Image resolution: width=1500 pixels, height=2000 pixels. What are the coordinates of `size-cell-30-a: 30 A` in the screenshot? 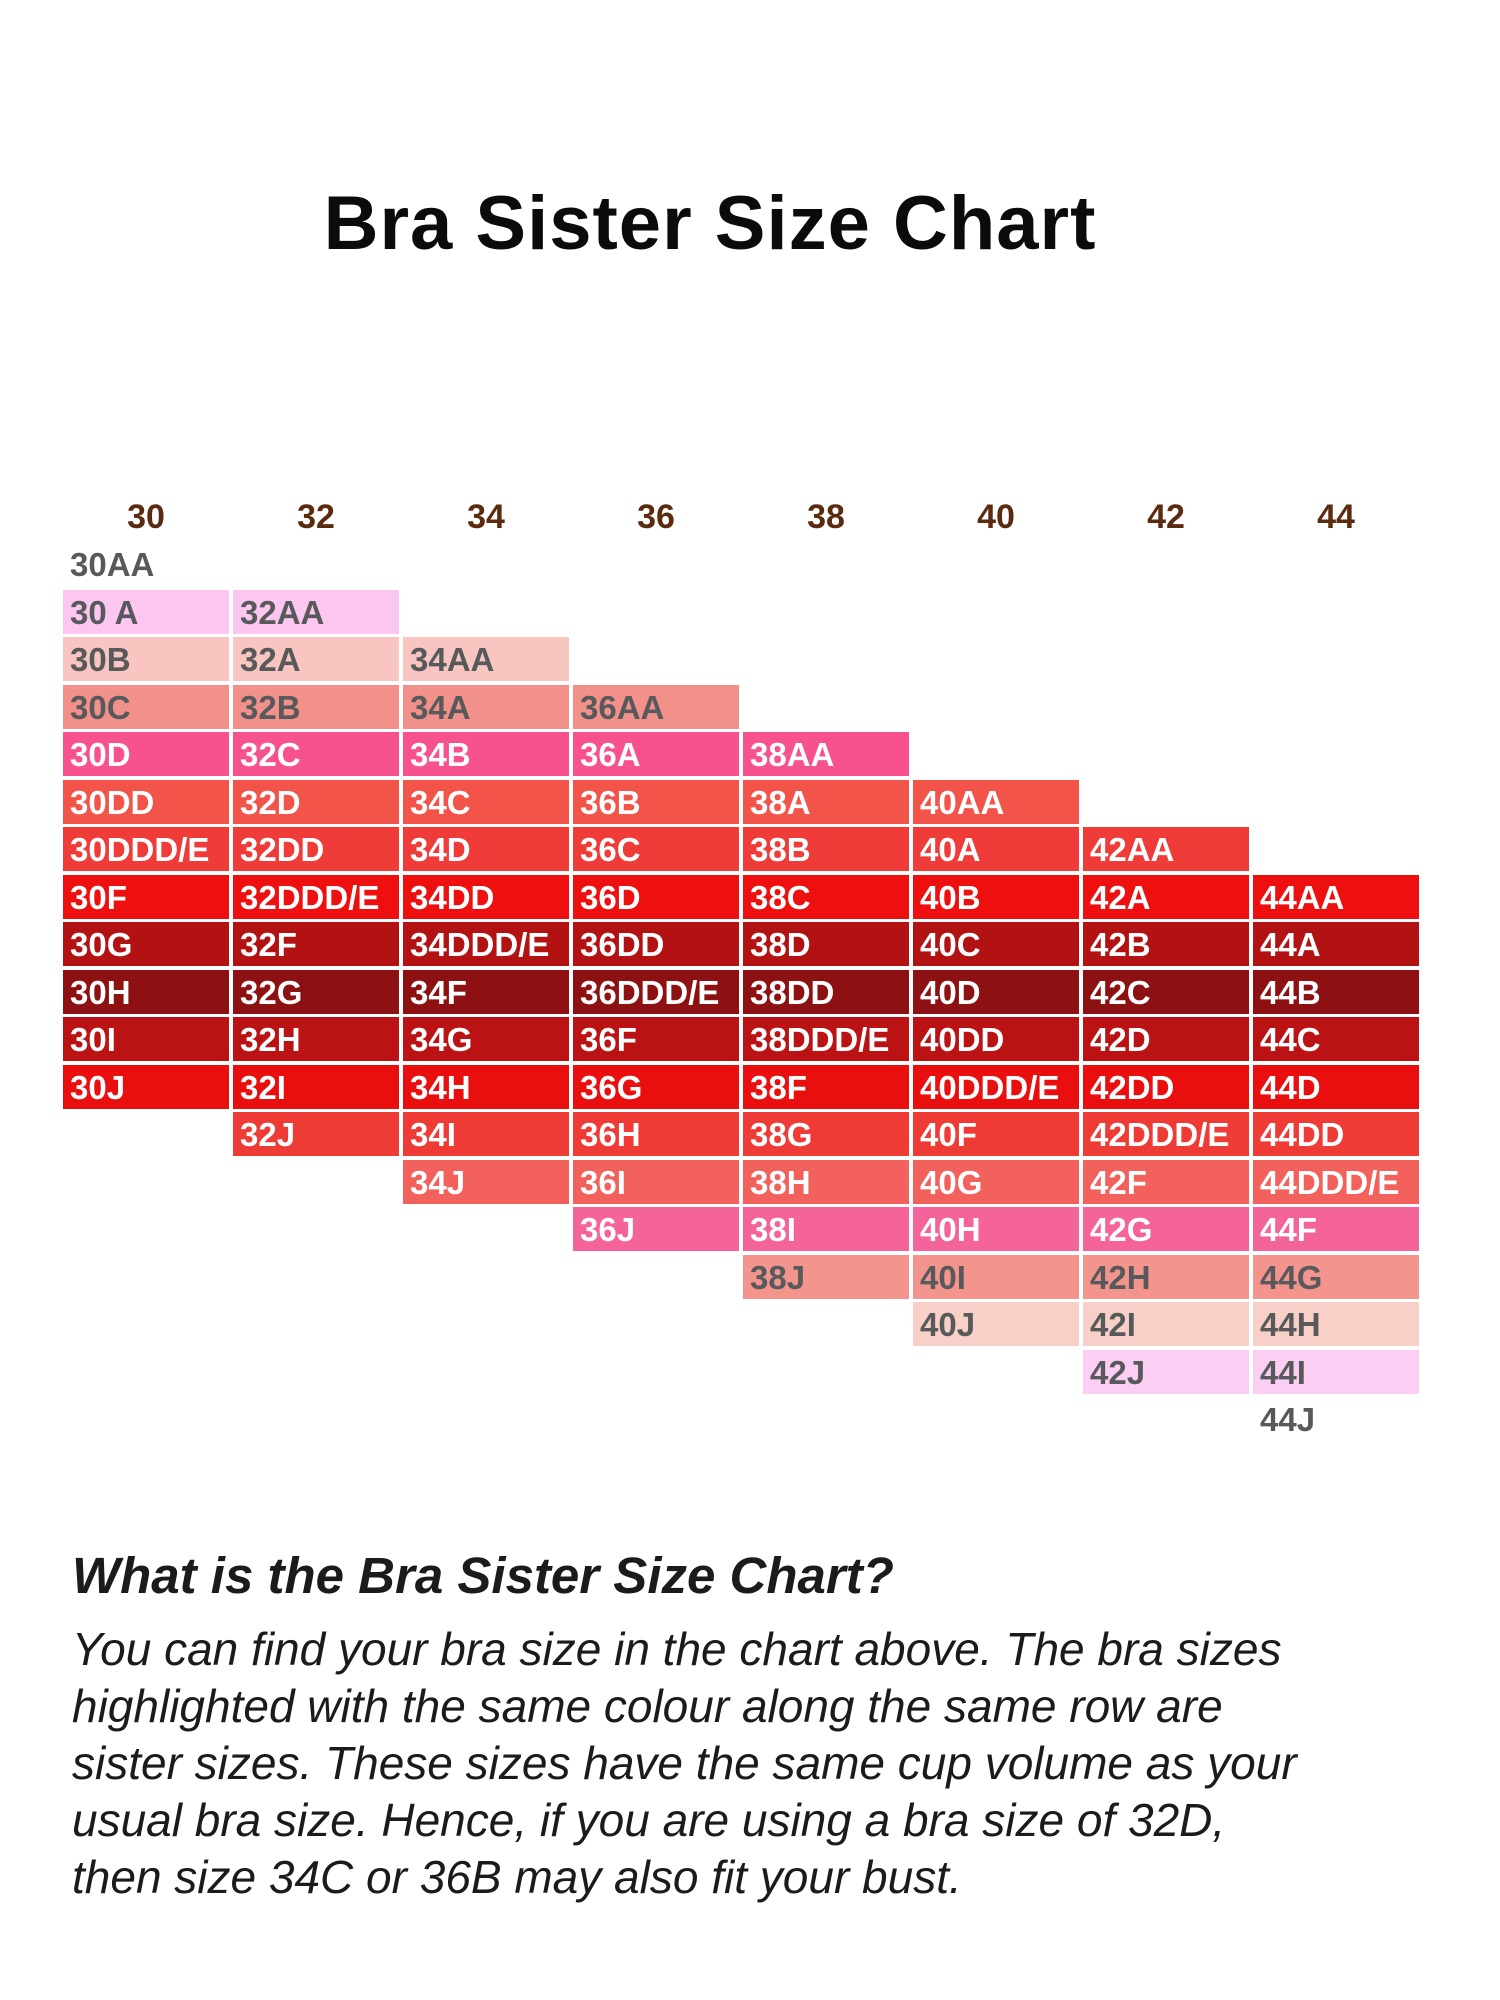 It's located at (146, 611).